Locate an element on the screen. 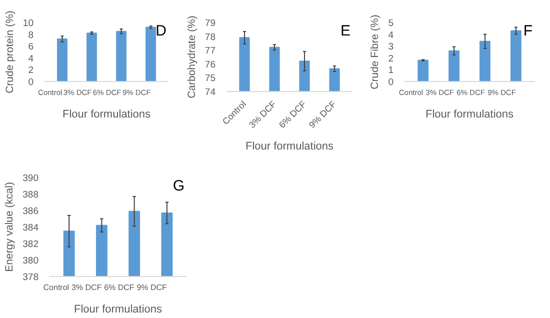 Image resolution: width=550 pixels, height=318 pixels. y-tick-label: 390 is located at coordinates (30, 178).